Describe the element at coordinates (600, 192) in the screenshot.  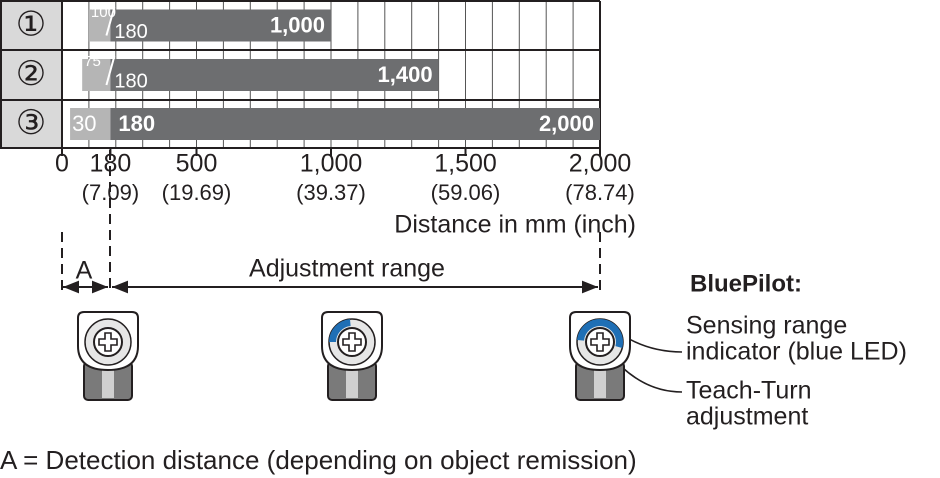
I see `tick-inch-label: (78.74)` at that location.